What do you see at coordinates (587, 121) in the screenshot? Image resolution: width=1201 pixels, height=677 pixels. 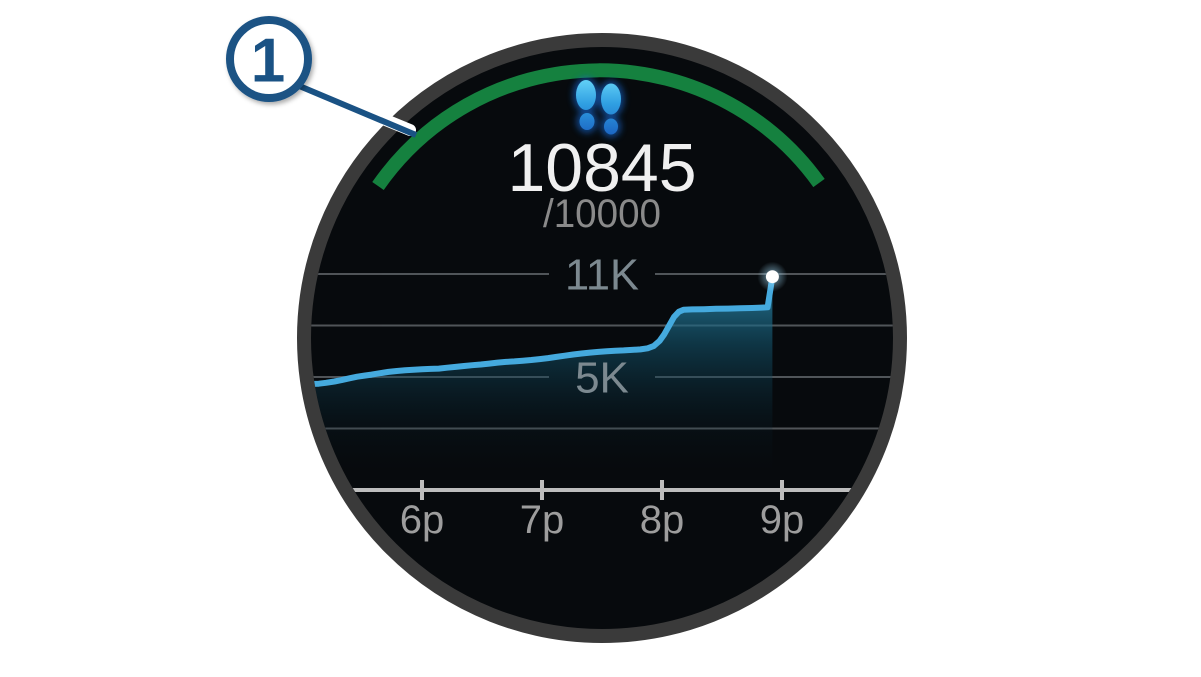 I see `left-footprint-heel` at bounding box center [587, 121].